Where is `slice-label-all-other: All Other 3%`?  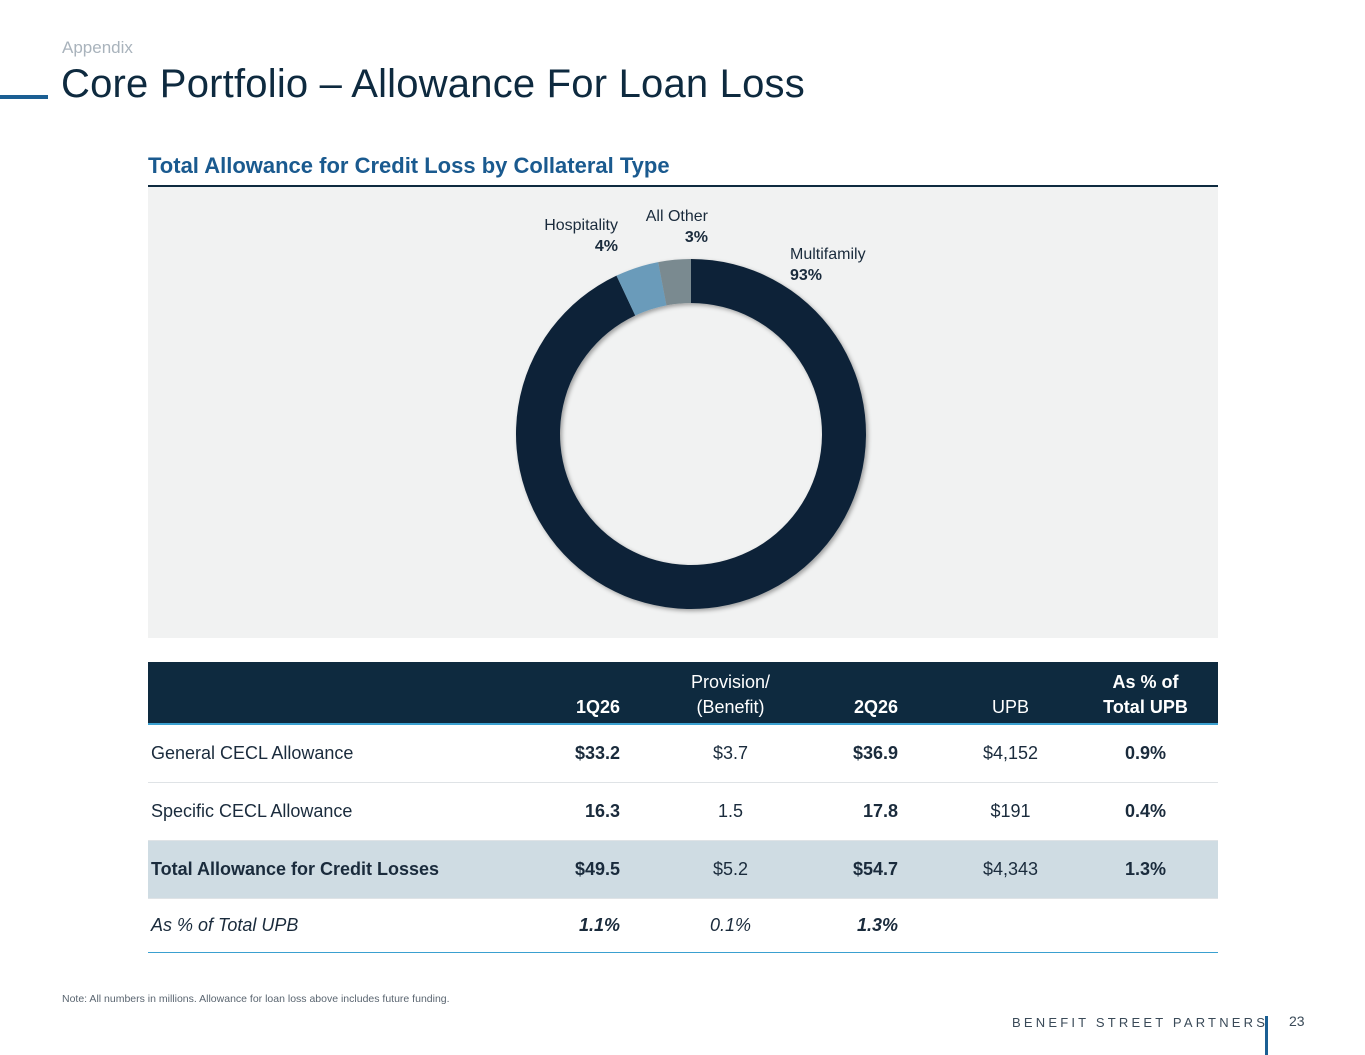 slice-label-all-other: All Other 3% is located at coordinates (664, 227).